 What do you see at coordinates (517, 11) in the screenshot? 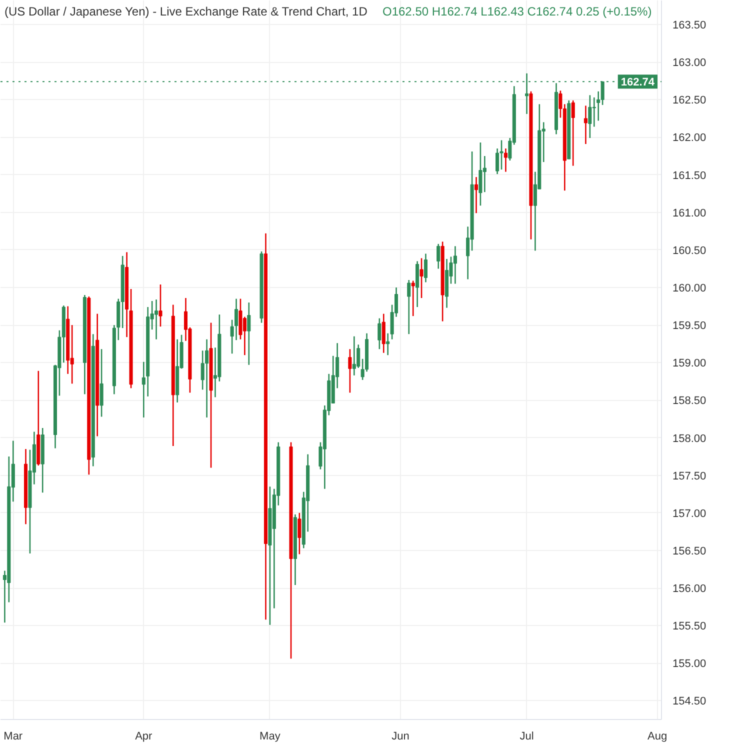
I see `chart-subtitle: O162.50 H162.74 L162.43 C162.74 0.25 (+0.15%)` at bounding box center [517, 11].